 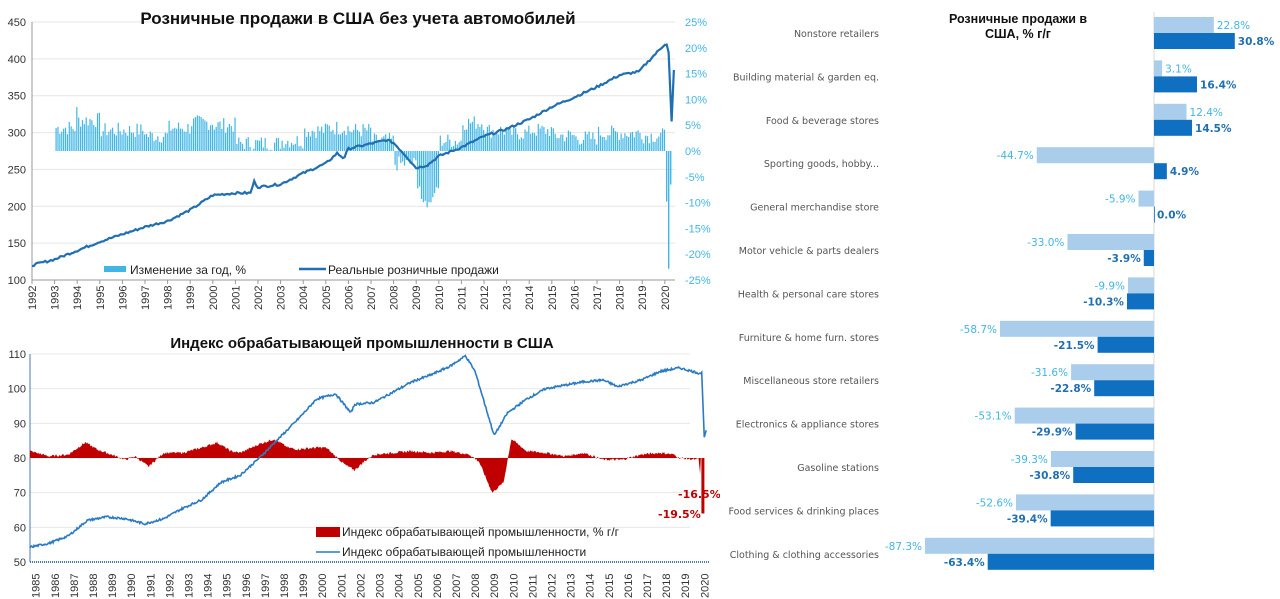 I want to click on legend-line-label: Индекс обрабатывающей промышленности, so click(x=464, y=552).